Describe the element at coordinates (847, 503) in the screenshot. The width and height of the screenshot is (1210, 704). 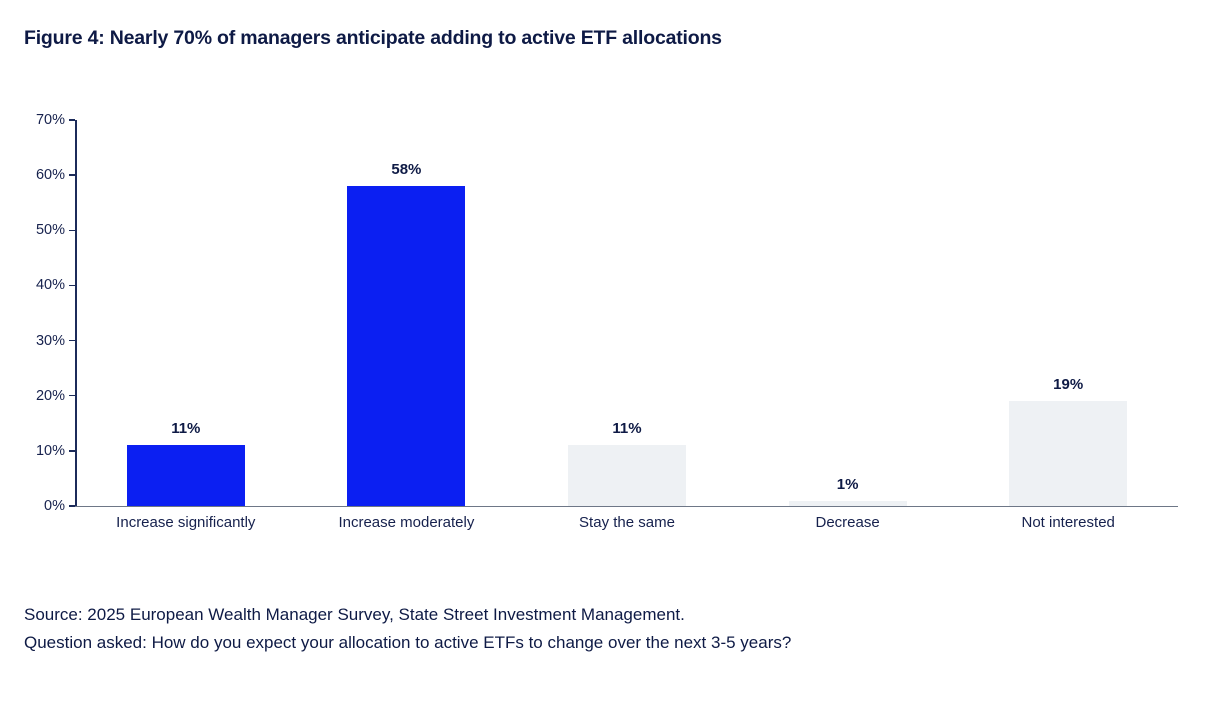
I see `bar-decrease` at that location.